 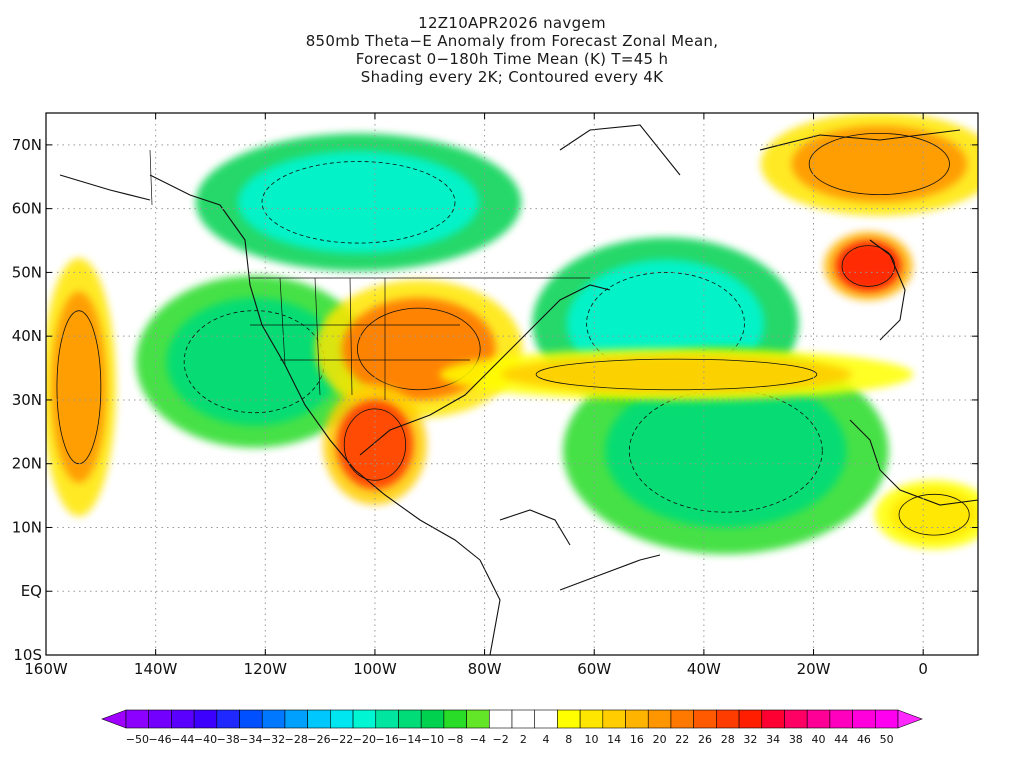 What do you see at coordinates (27, 655) in the screenshot?
I see `lat-label-10S: 10S` at bounding box center [27, 655].